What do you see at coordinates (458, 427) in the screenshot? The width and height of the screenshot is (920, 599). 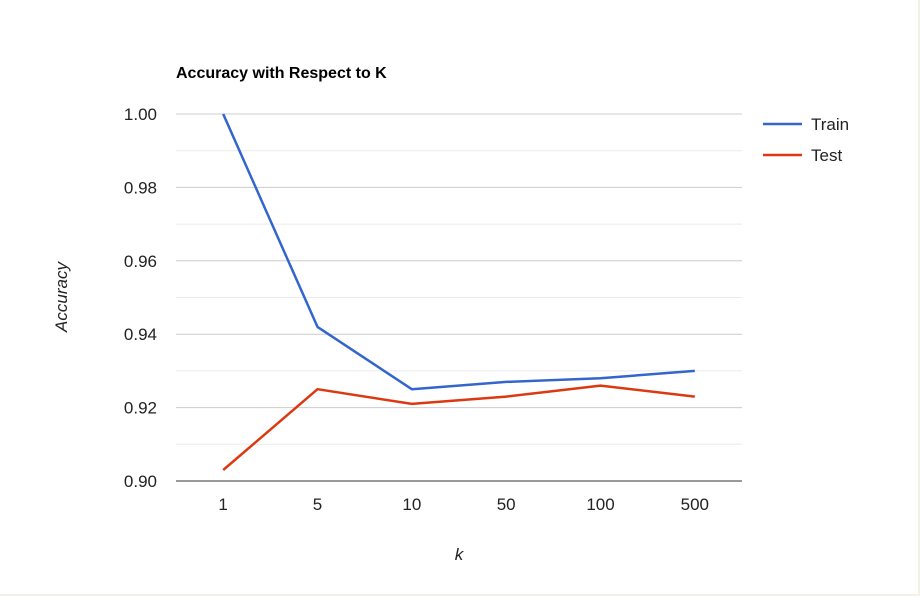 I see `series-line-test` at bounding box center [458, 427].